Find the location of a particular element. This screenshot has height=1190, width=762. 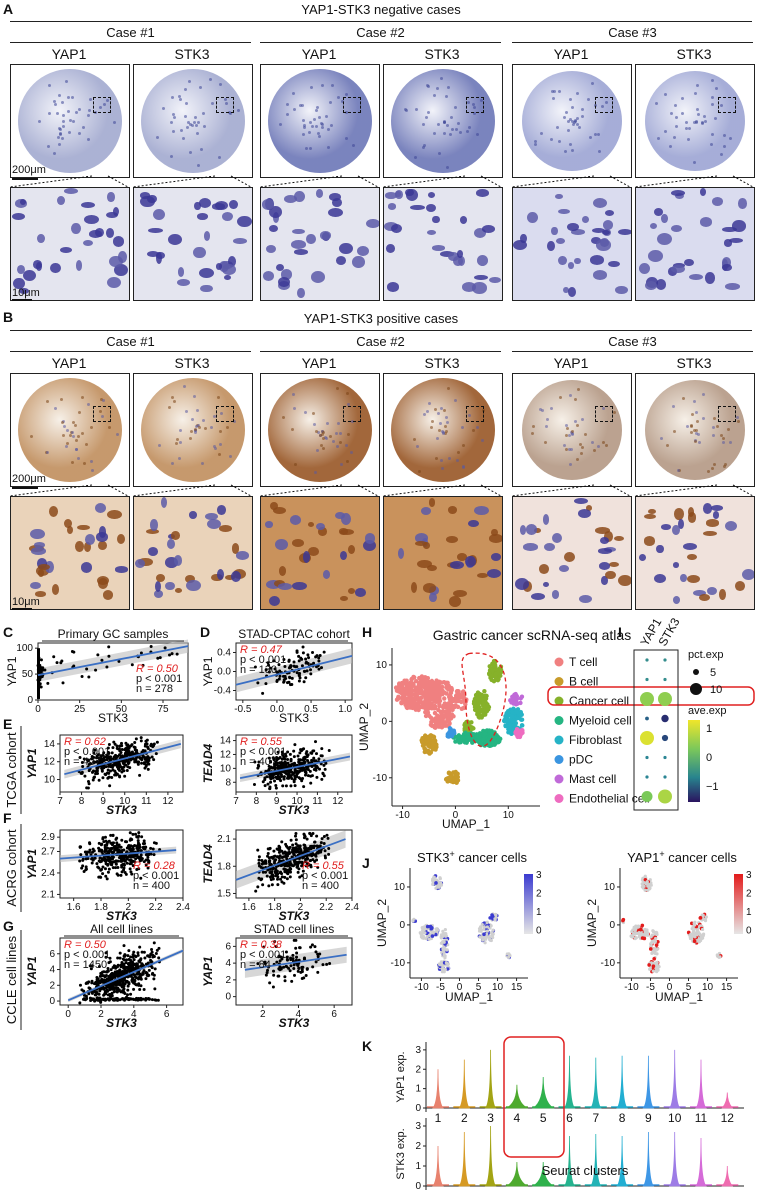

feature-cell is located at coordinates (445, 929).